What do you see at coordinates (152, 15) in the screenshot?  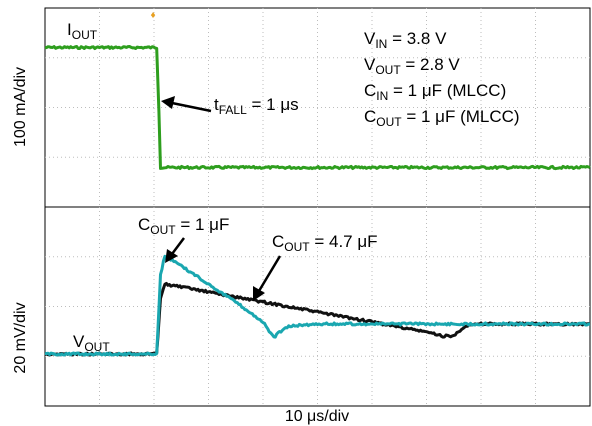 I see `trigger-marker-icon: ♦` at bounding box center [152, 15].